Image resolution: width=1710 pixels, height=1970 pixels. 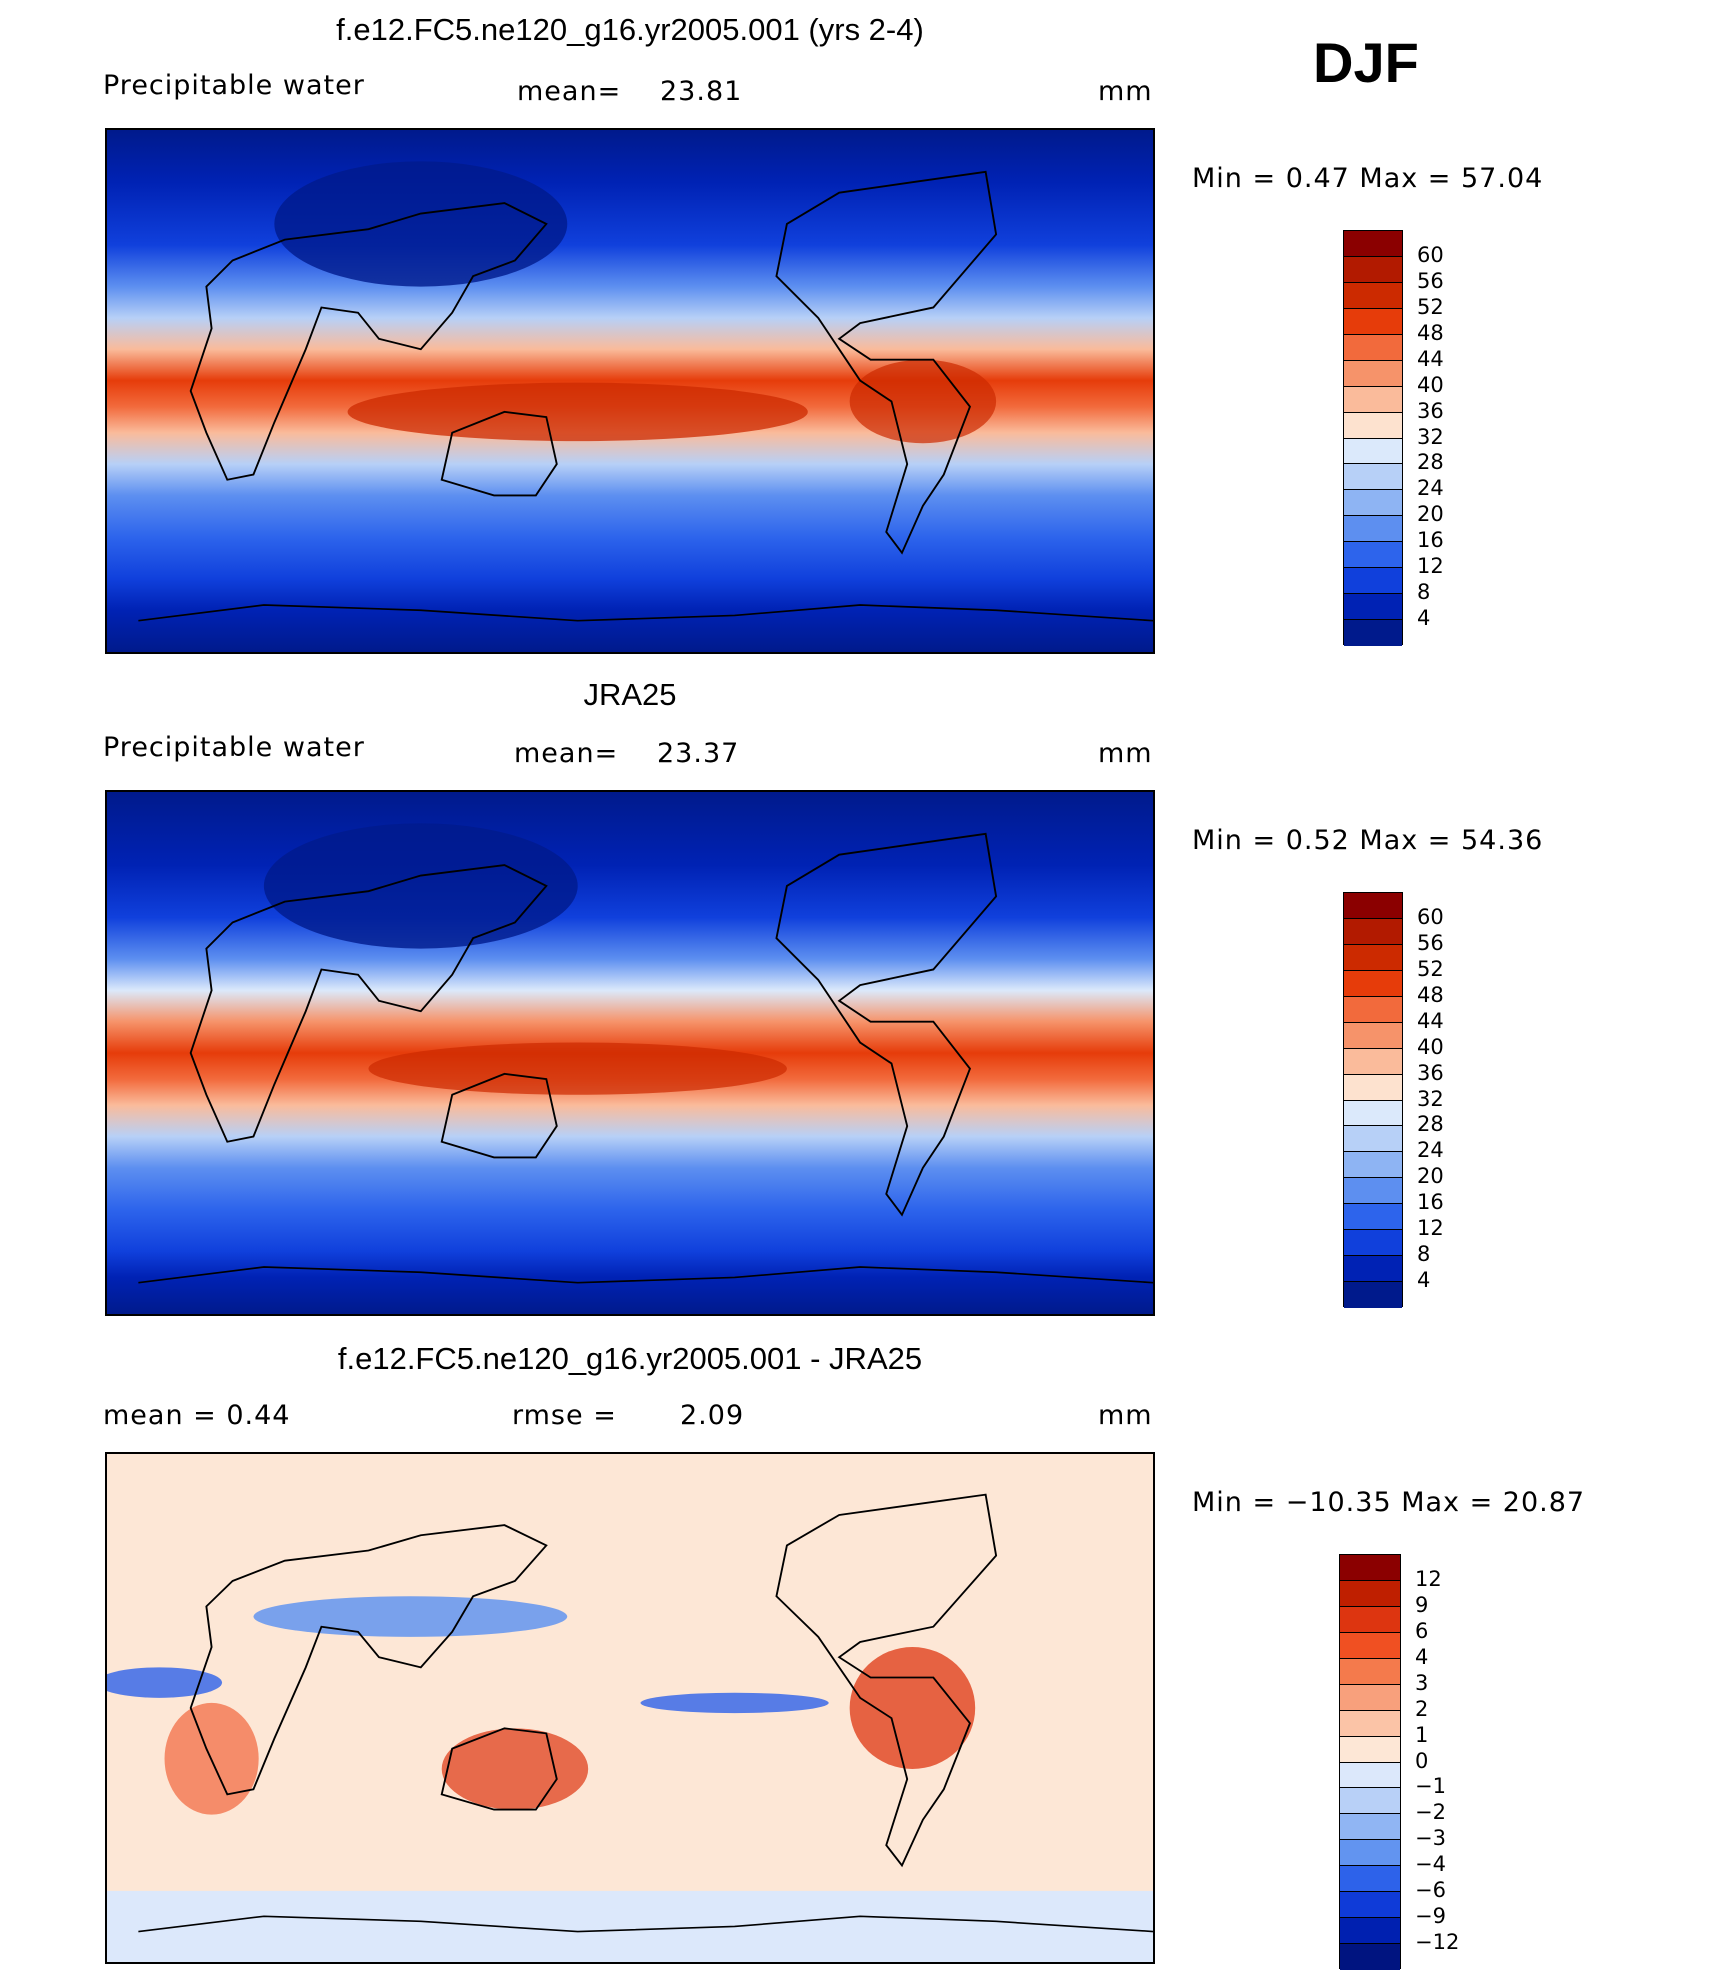 What do you see at coordinates (923, 401) in the screenshot?
I see `amazon-max` at bounding box center [923, 401].